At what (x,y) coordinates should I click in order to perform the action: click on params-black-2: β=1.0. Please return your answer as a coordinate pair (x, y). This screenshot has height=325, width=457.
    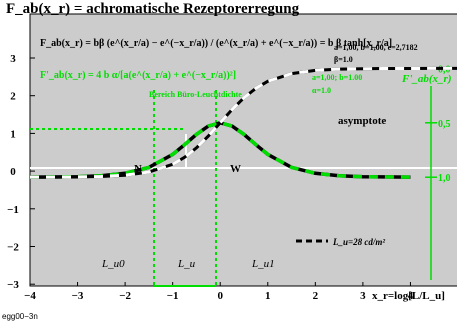
    Looking at the image, I should click on (343, 59).